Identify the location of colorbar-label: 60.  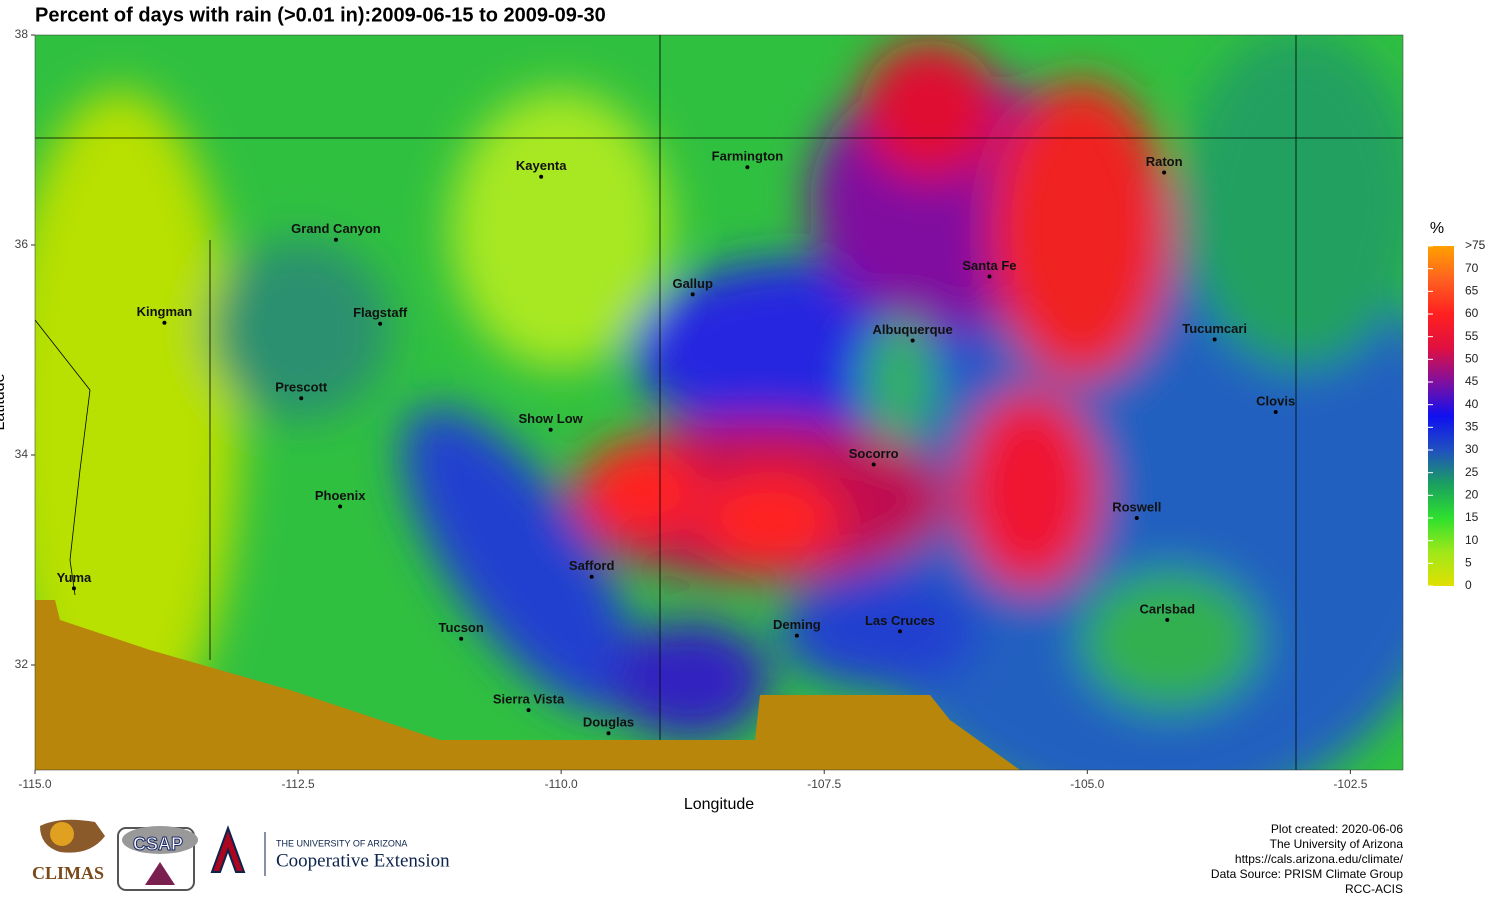
(1472, 313).